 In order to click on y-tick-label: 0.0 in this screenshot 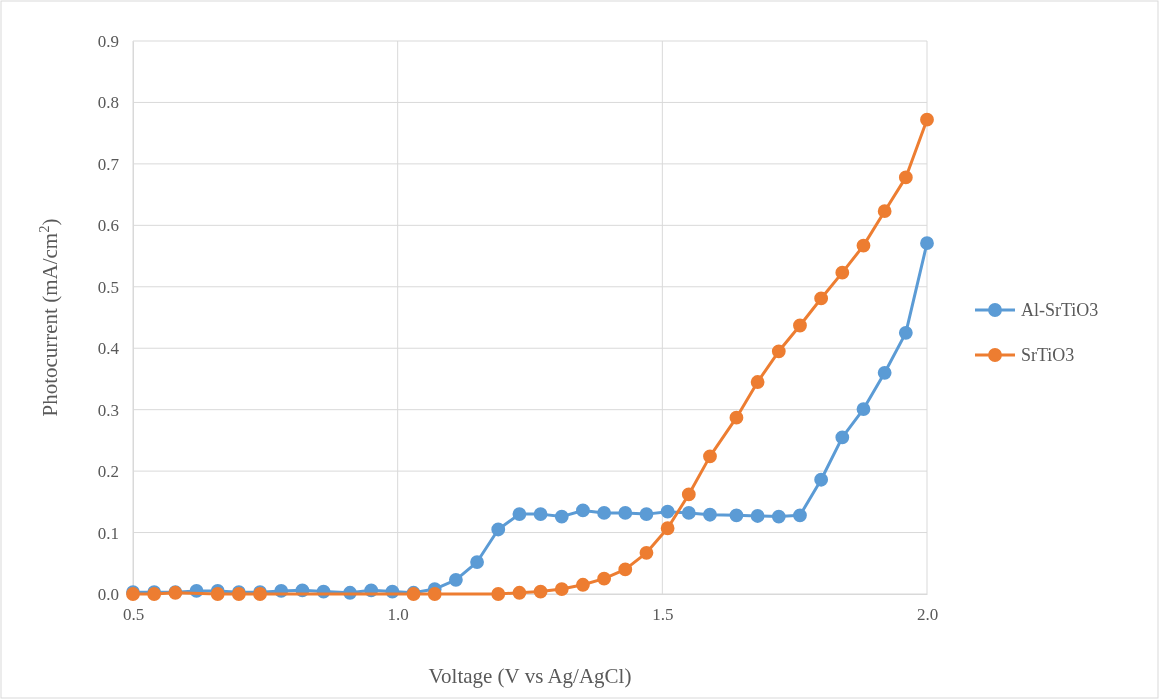, I will do `click(108, 594)`.